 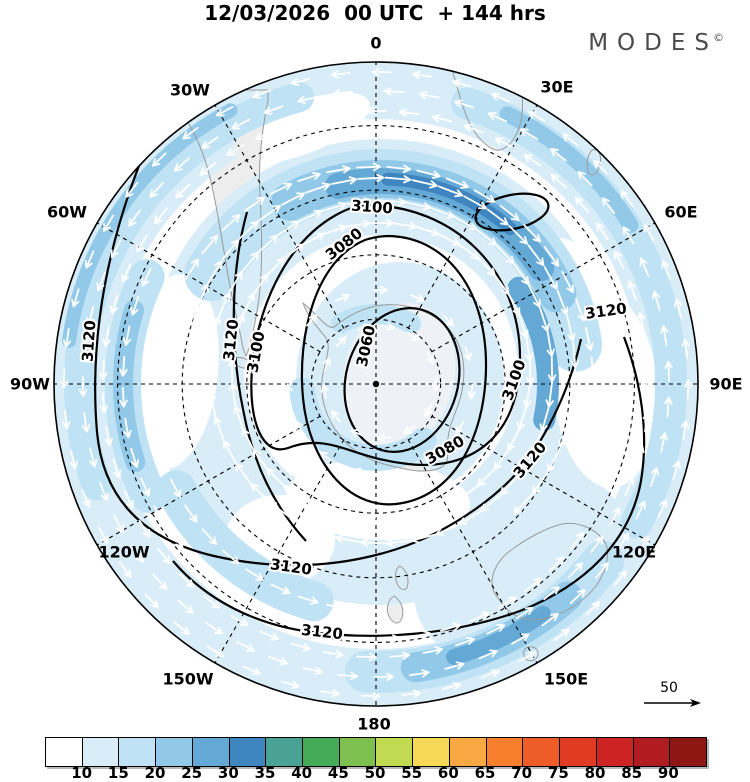 What do you see at coordinates (187, 679) in the screenshot?
I see `longitude-label: 150W` at bounding box center [187, 679].